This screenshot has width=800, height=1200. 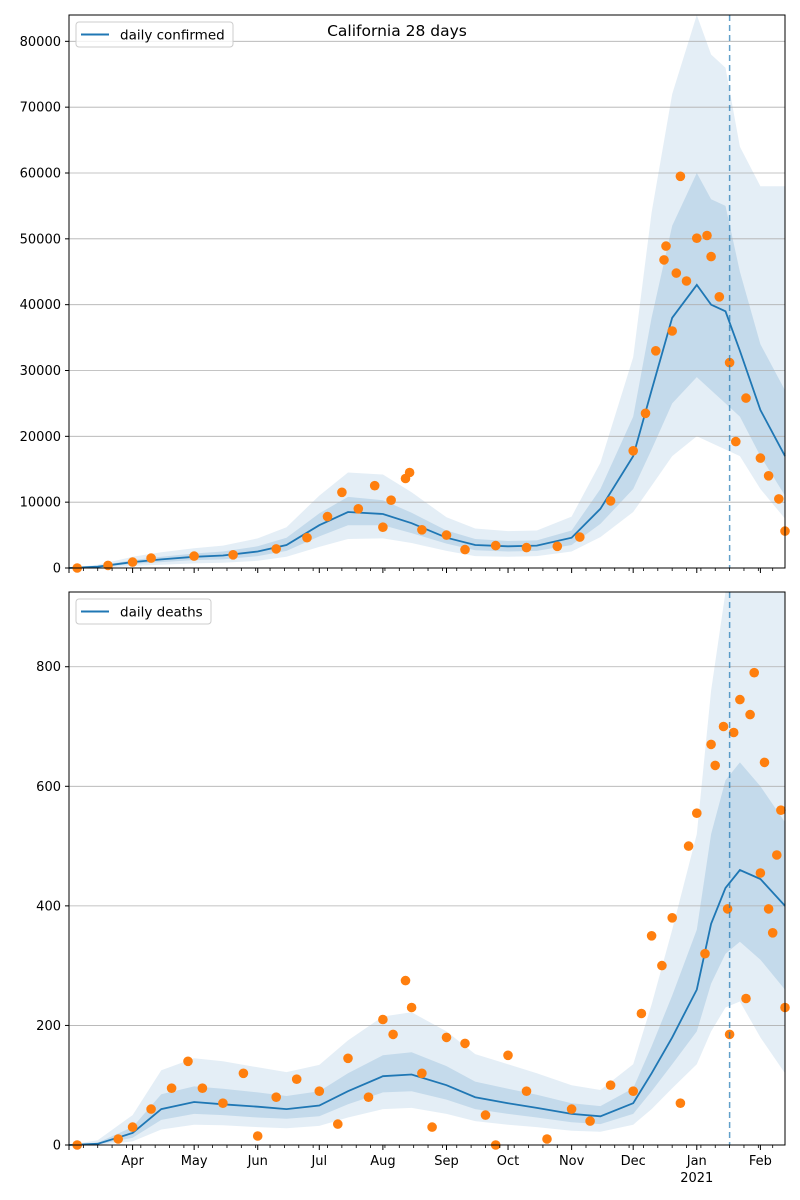 I want to click on y-tick-label: 20000, so click(x=40, y=437).